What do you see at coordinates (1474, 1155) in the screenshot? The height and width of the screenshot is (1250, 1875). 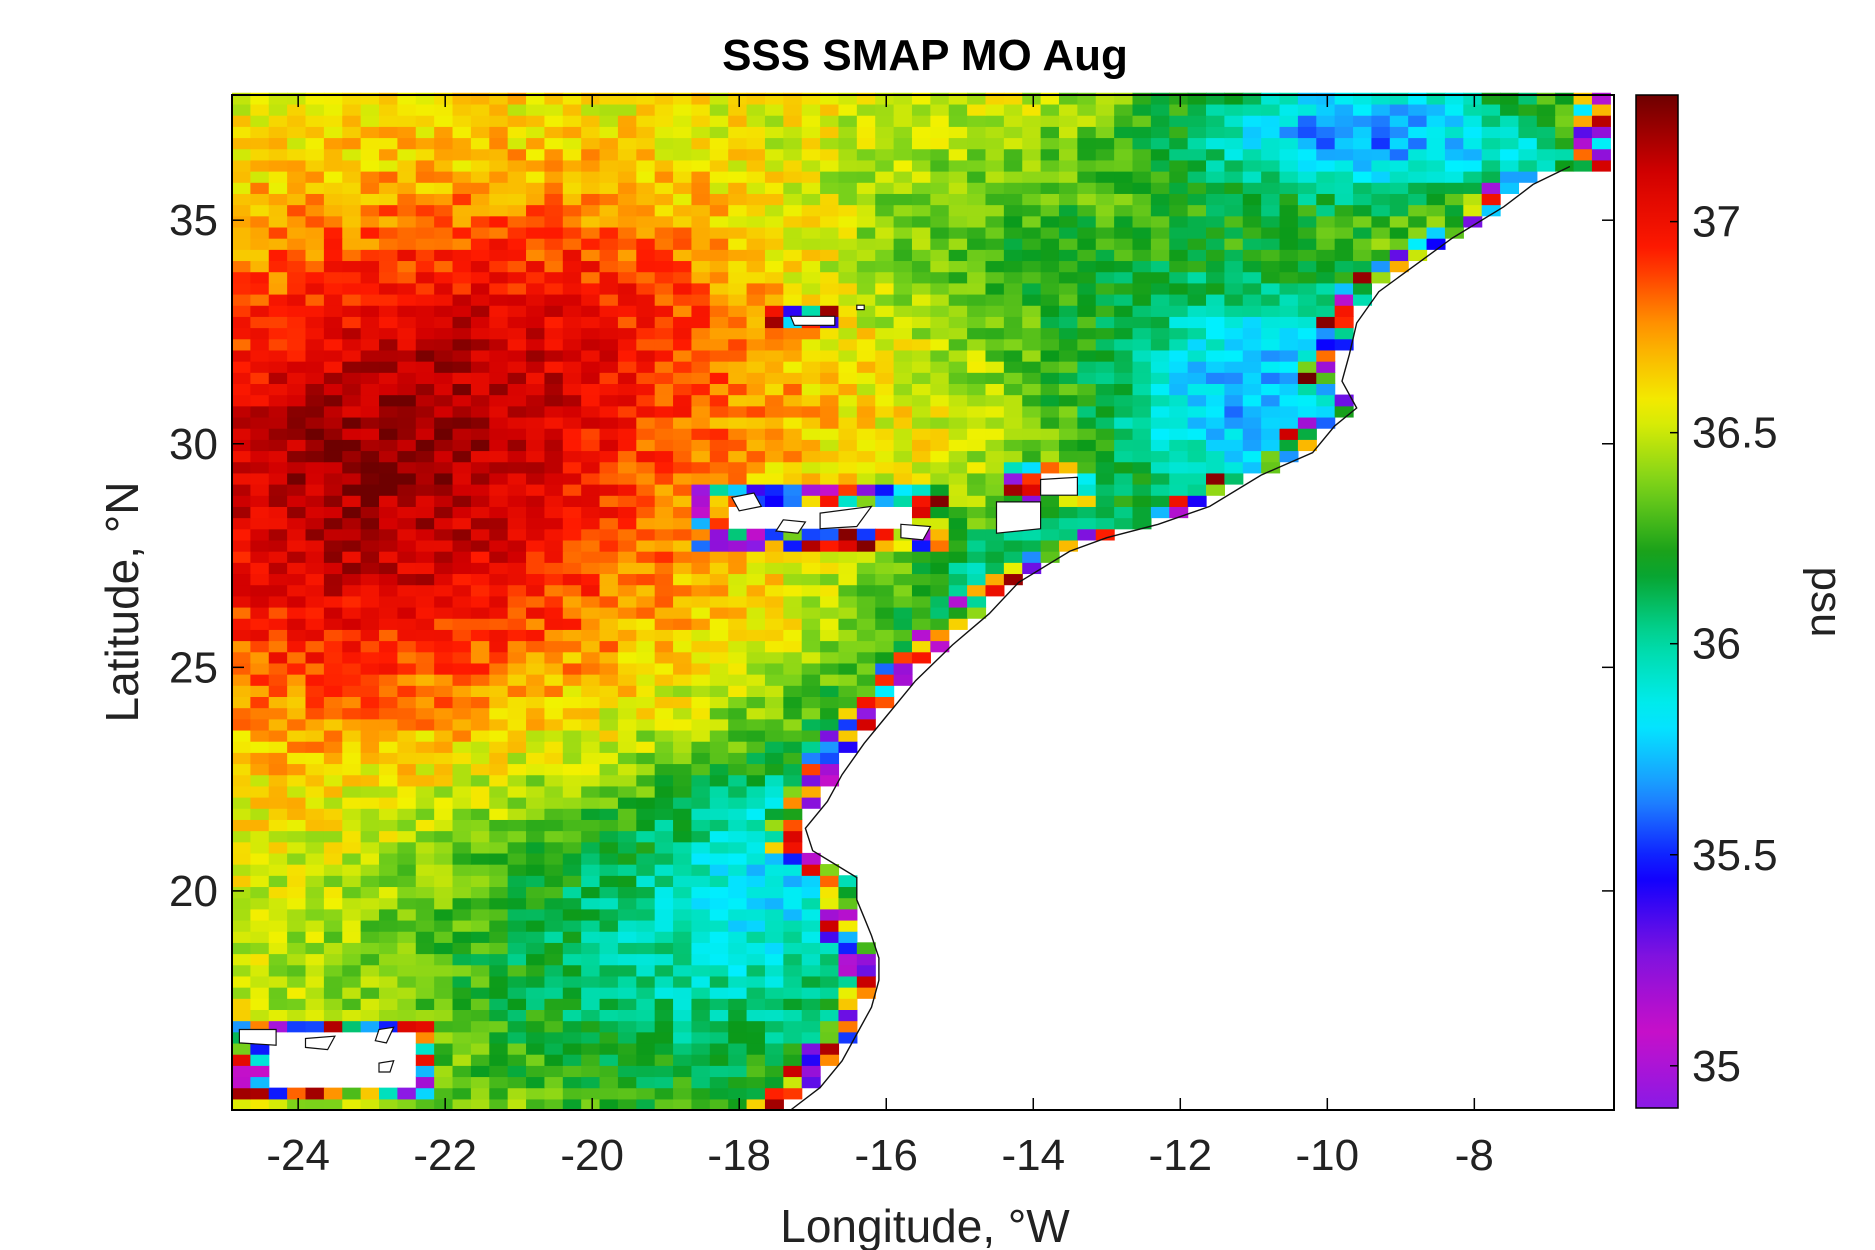 I see `x-tick-label: -8` at bounding box center [1474, 1155].